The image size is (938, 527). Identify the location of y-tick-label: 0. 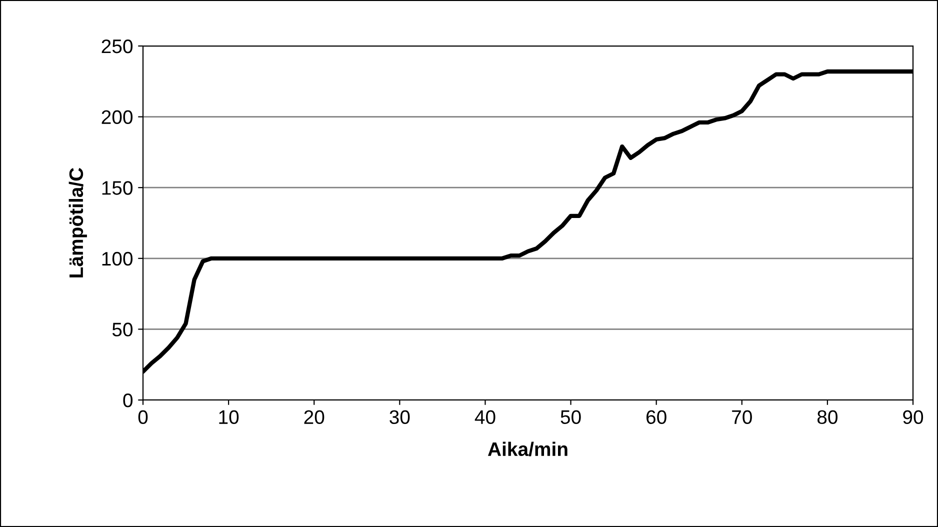
(128, 400).